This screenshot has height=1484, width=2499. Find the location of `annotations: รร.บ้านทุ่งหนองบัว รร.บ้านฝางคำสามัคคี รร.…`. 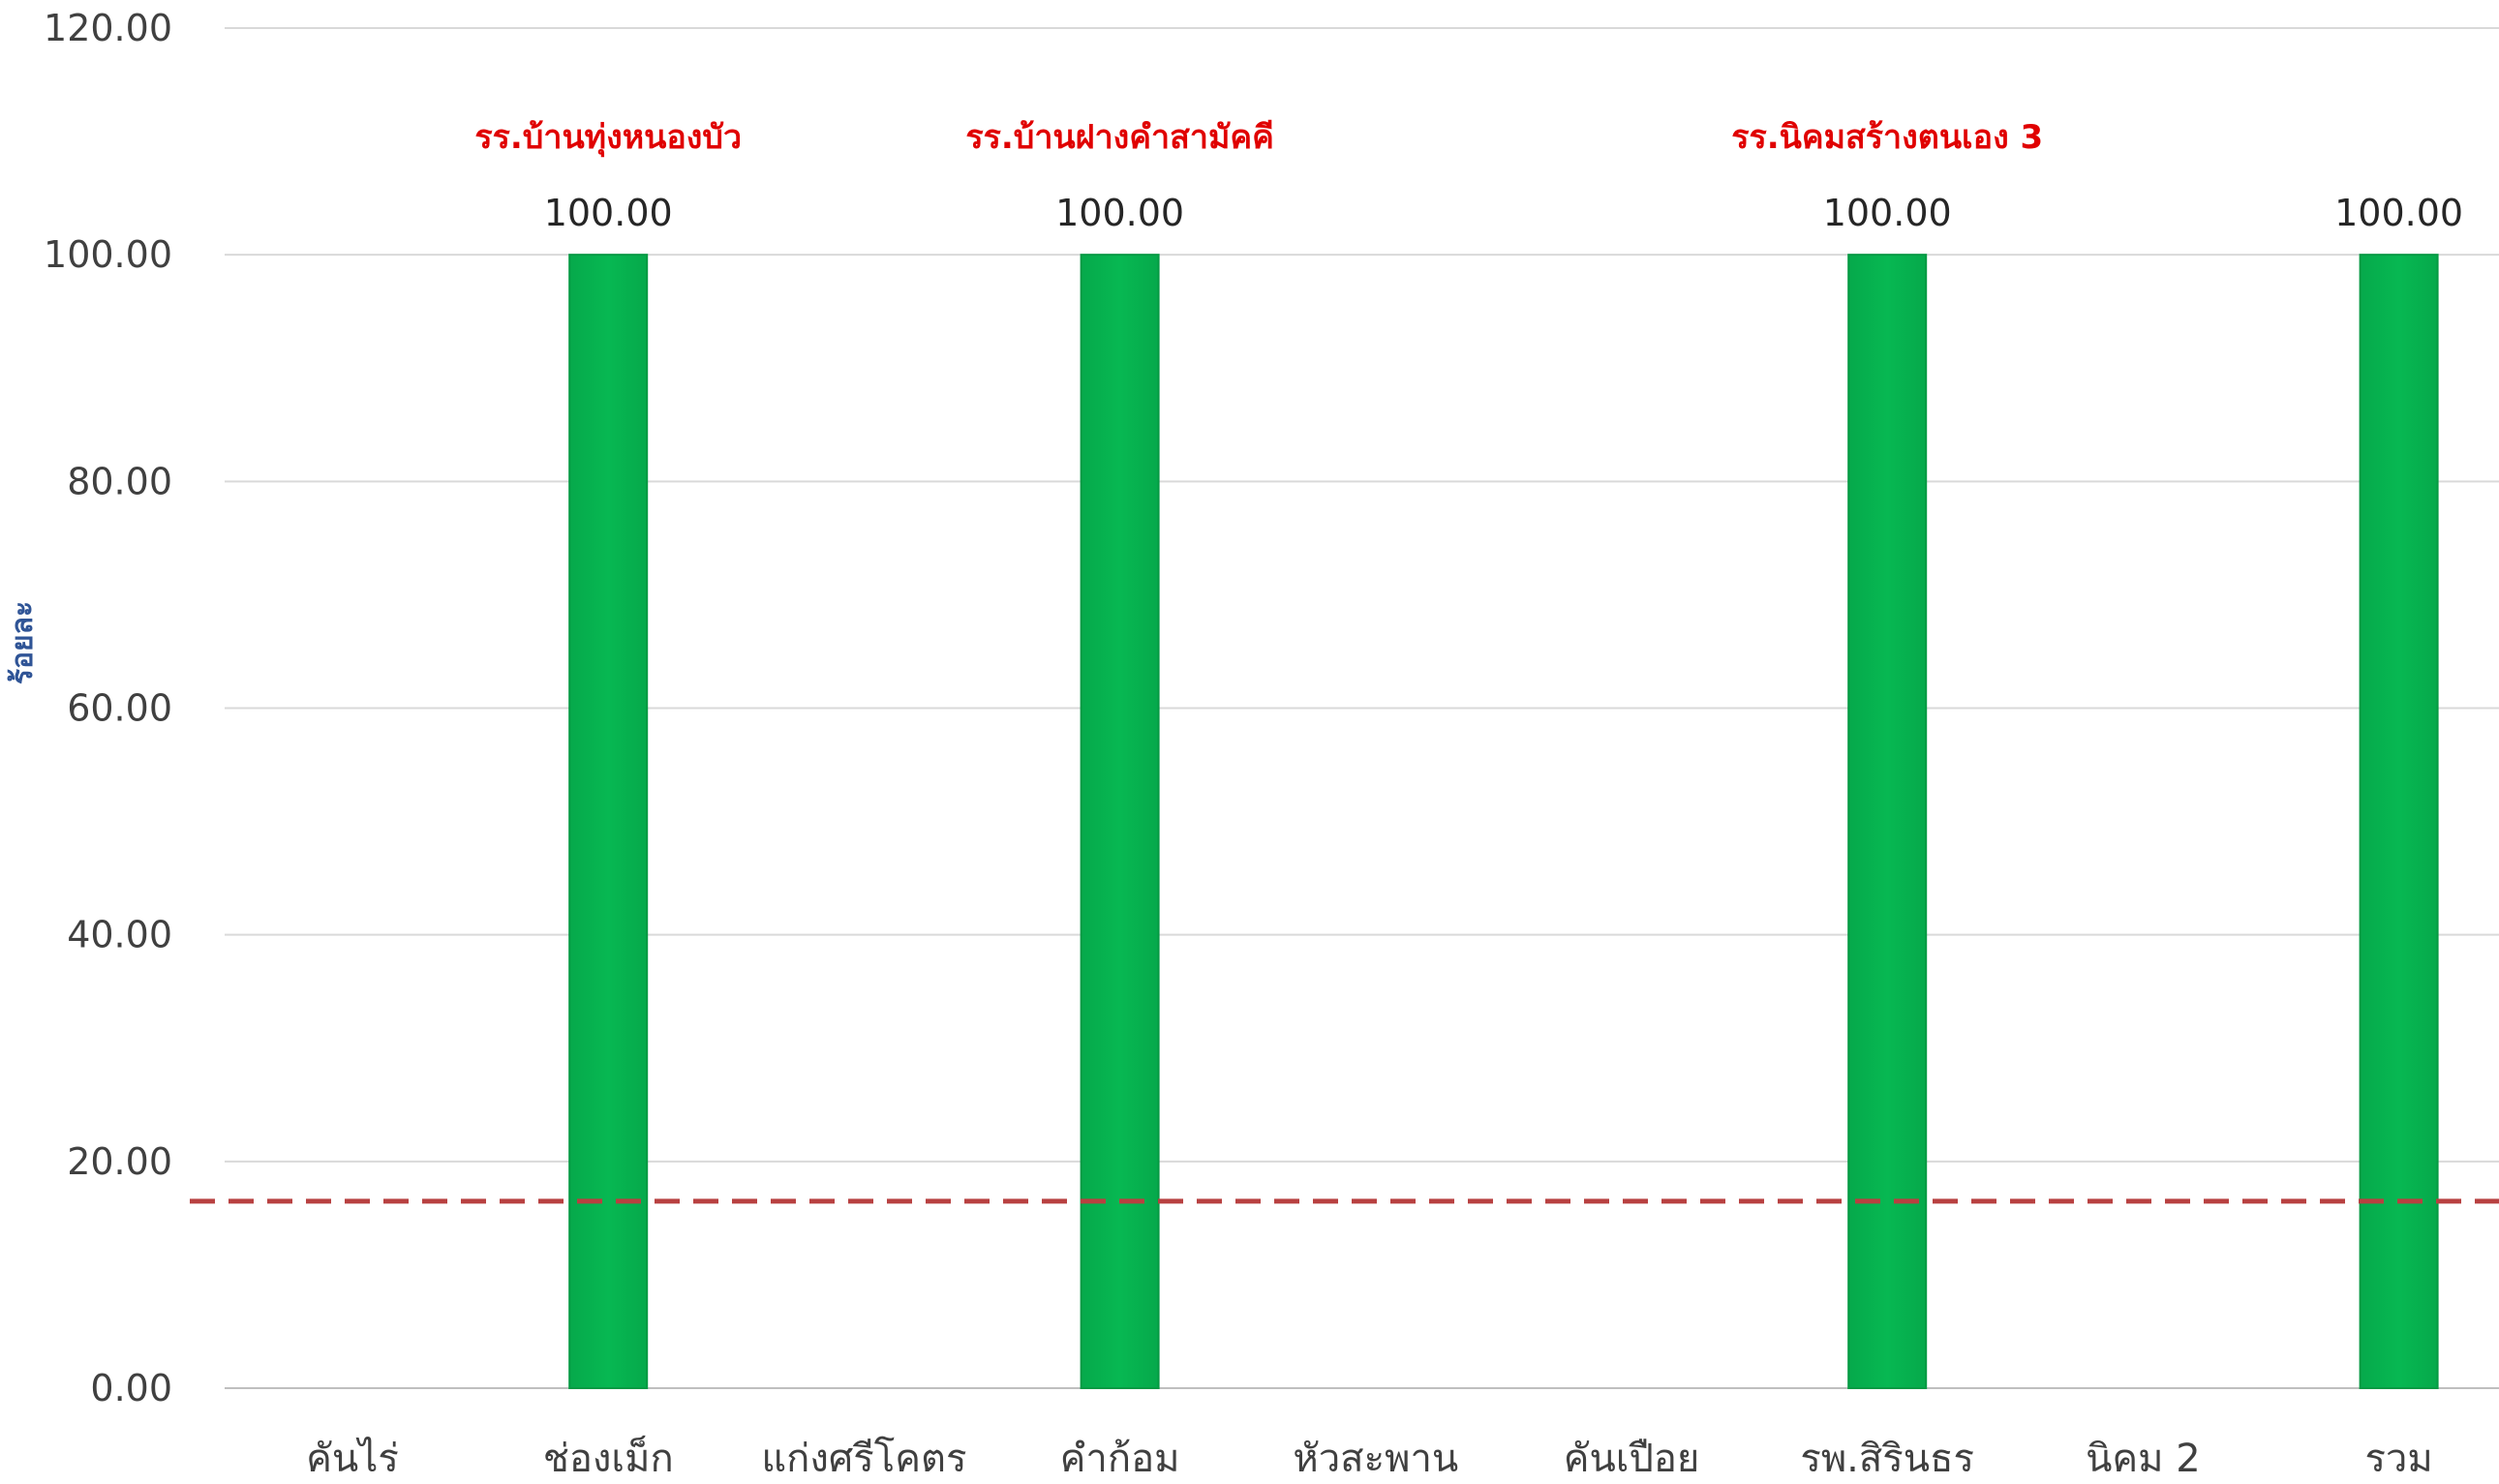

annotations: รร.บ้านทุ่งหนองบัว รร.บ้านฝางคำสามัคคี รร.… is located at coordinates (1258, 138).